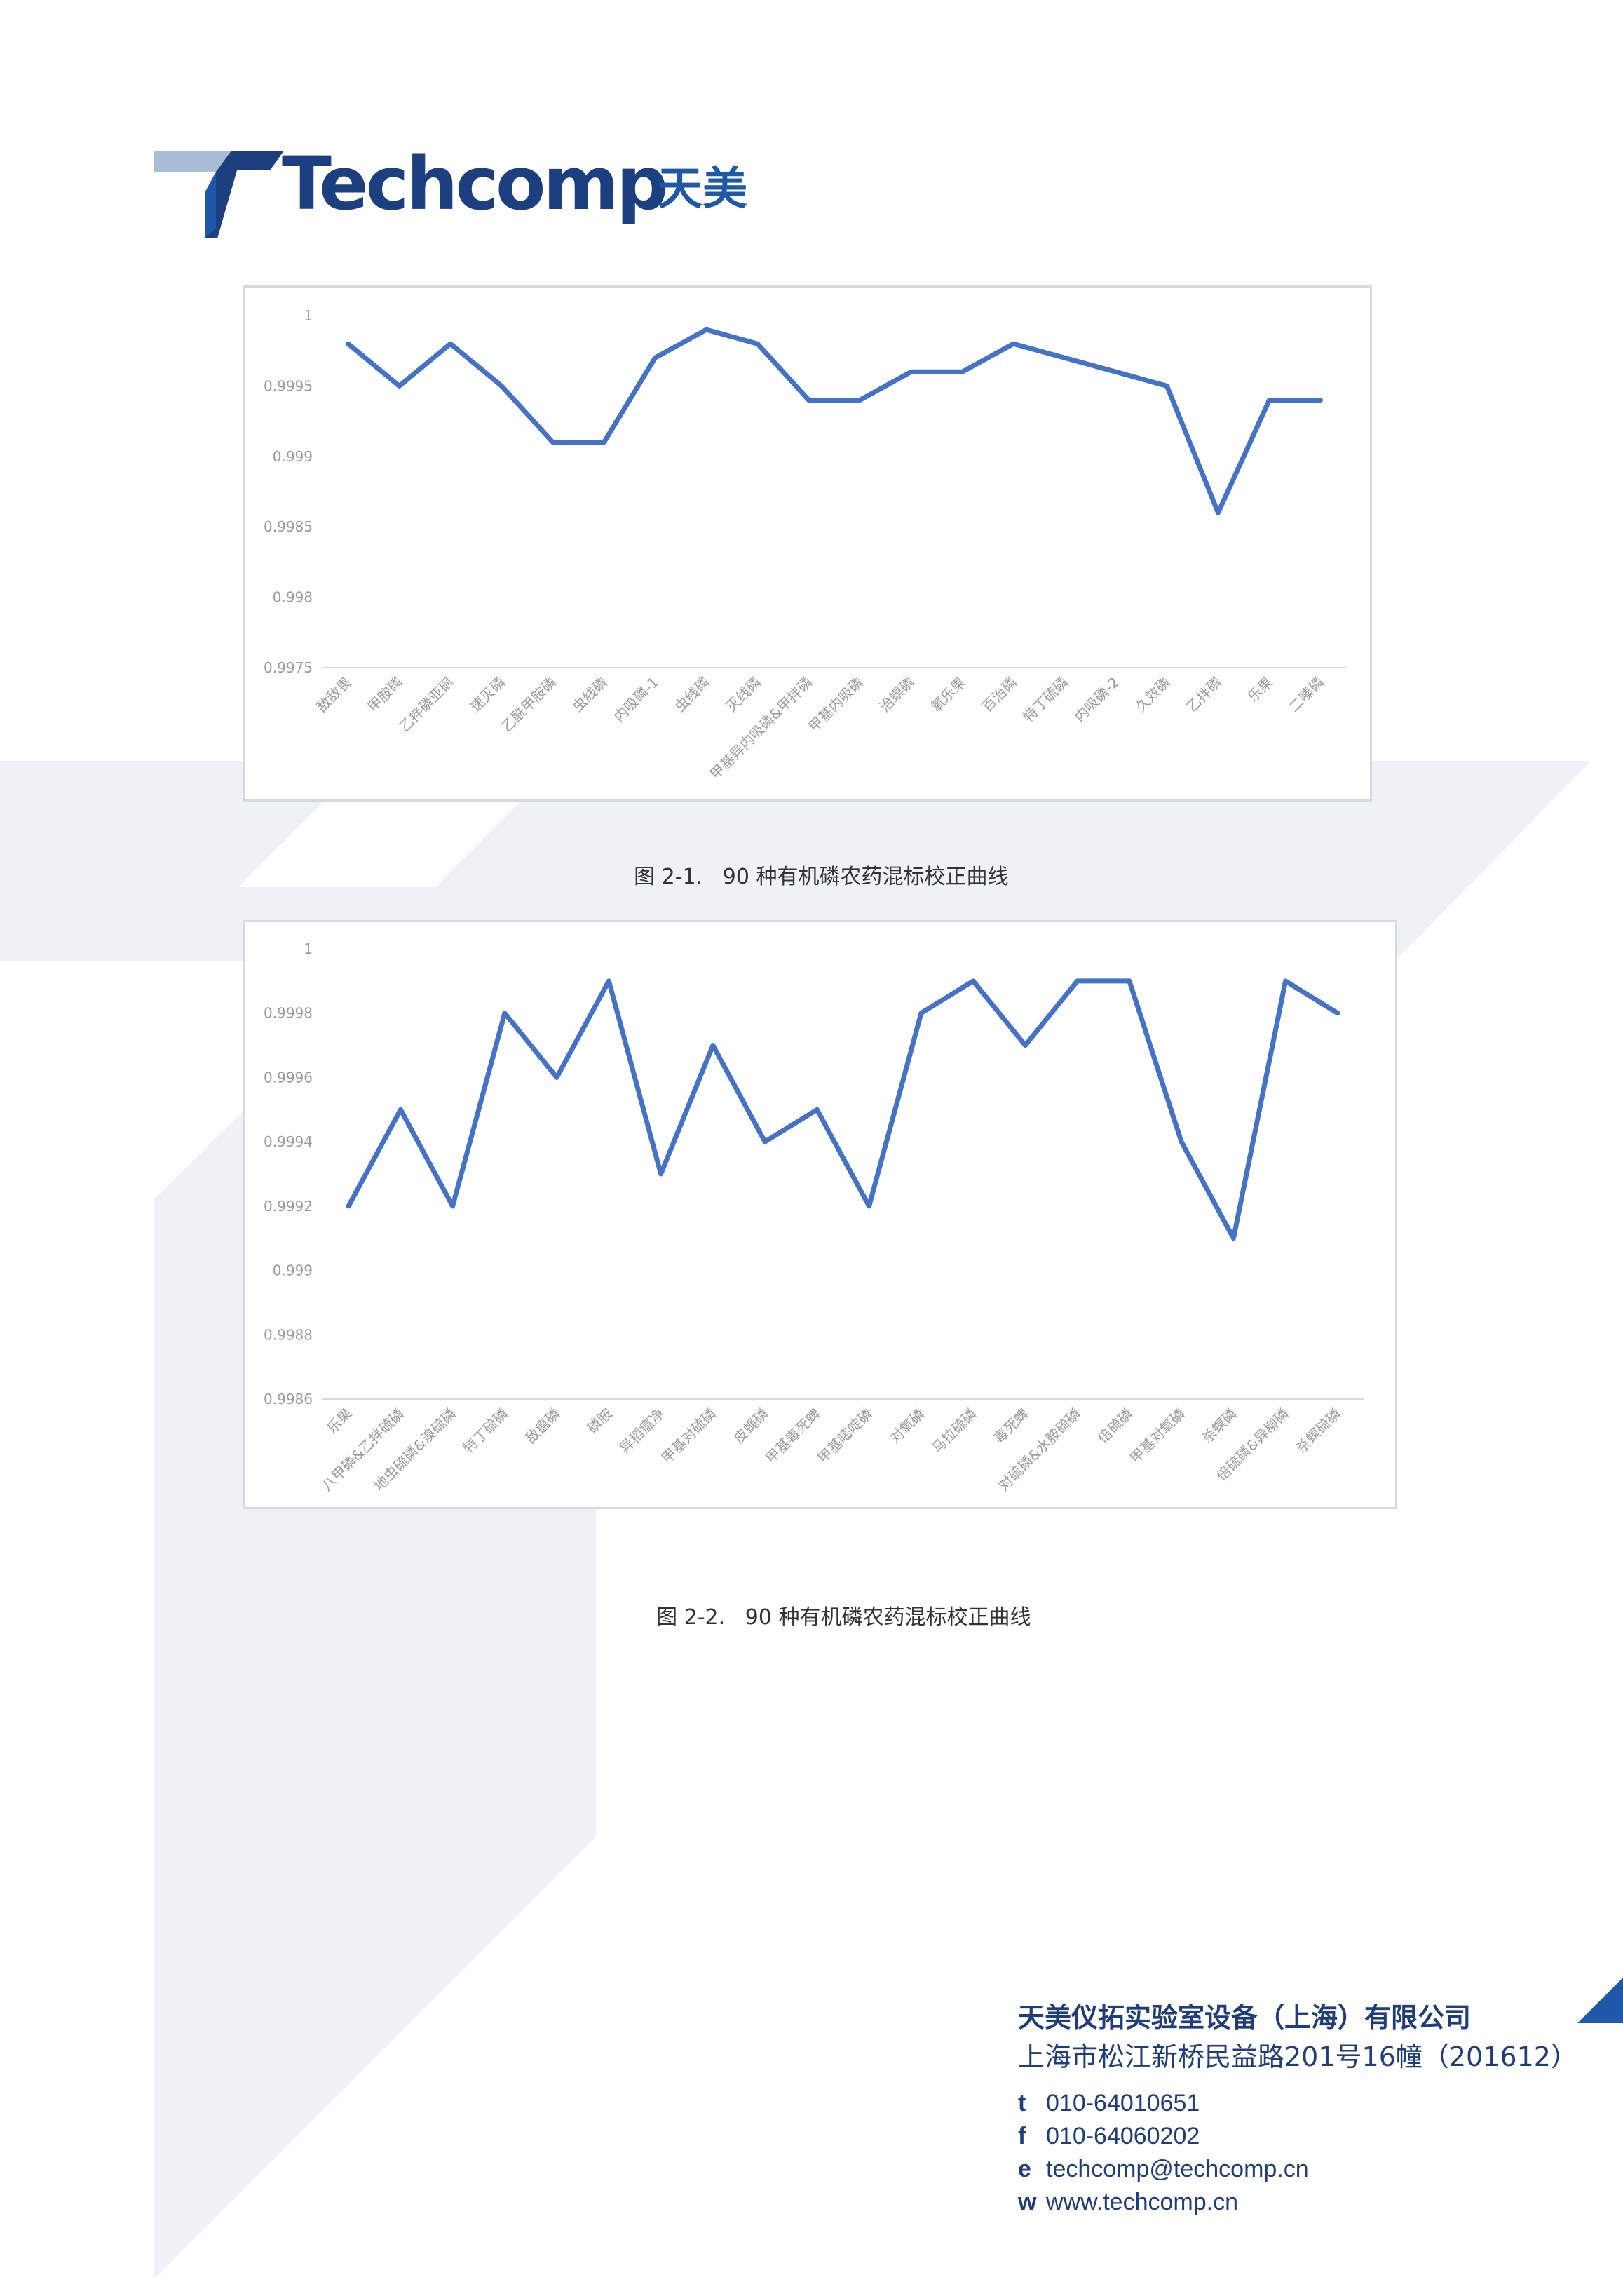 This screenshot has width=1623, height=2296. I want to click on x-tick-label: 甲基内吸磷, so click(836, 705).